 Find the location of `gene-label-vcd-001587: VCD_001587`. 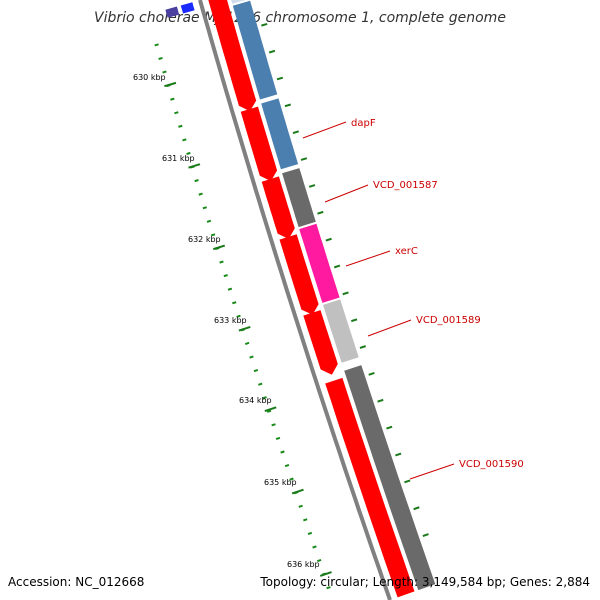

gene-label-vcd-001587: VCD_001587 is located at coordinates (405, 185).